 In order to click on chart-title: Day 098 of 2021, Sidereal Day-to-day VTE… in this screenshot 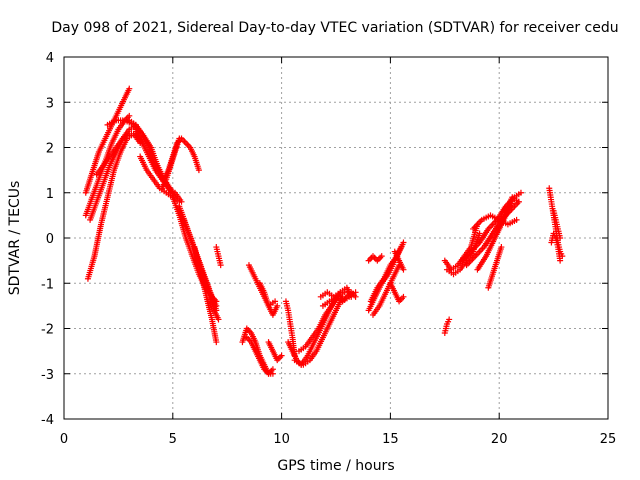, I will do `click(334, 28)`.